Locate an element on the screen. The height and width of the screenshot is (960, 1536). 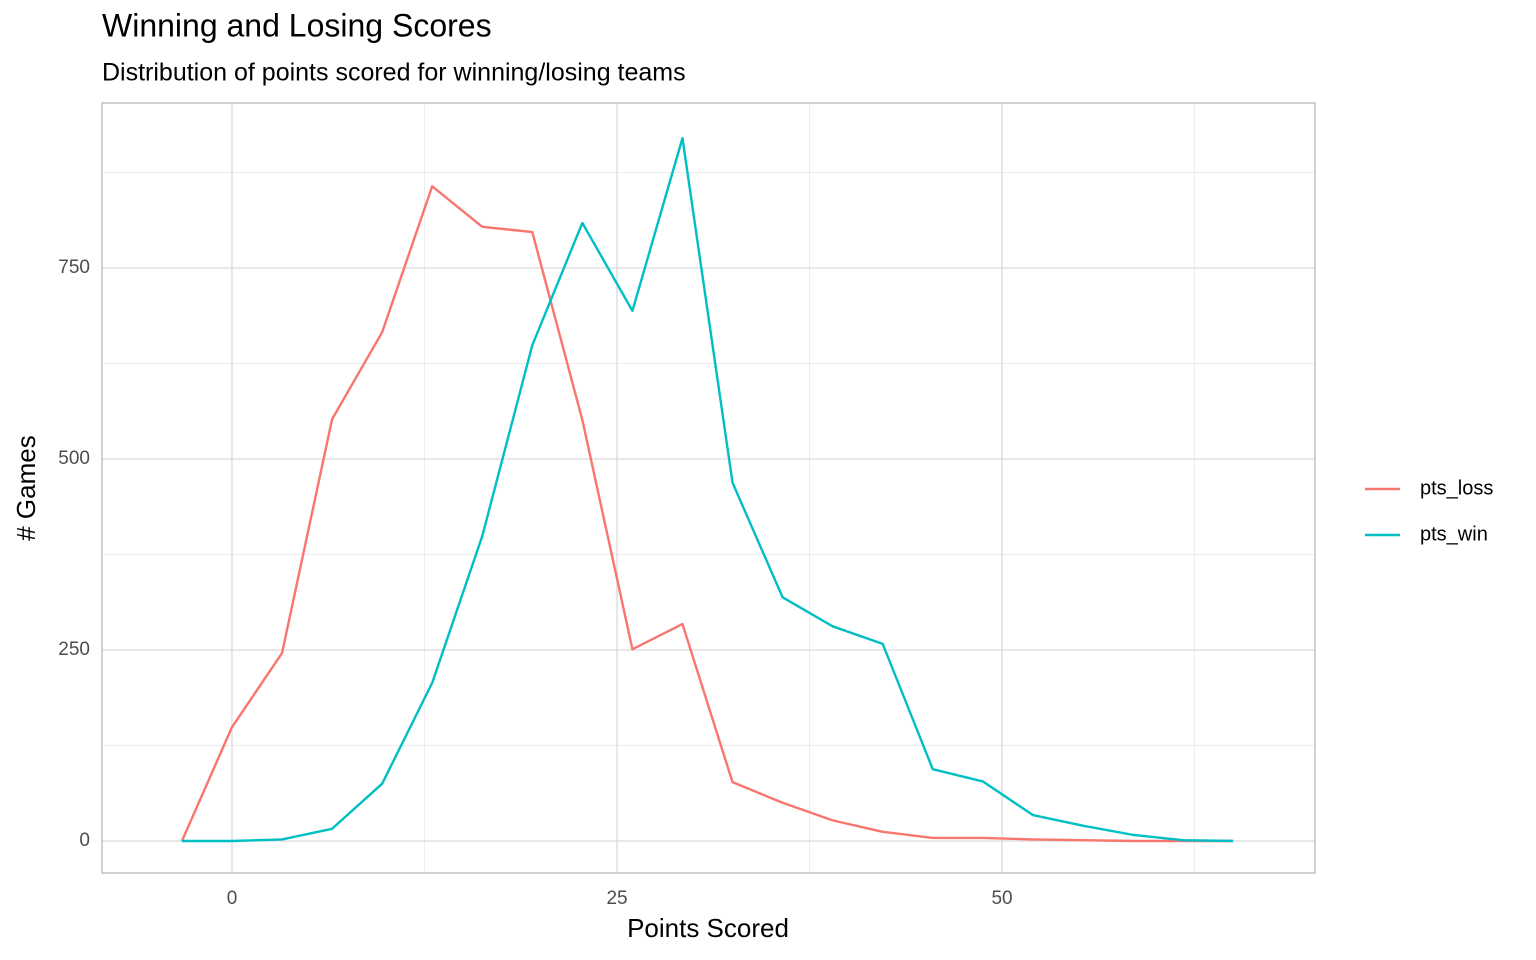
y-tick-label: 500 is located at coordinates (74, 458).